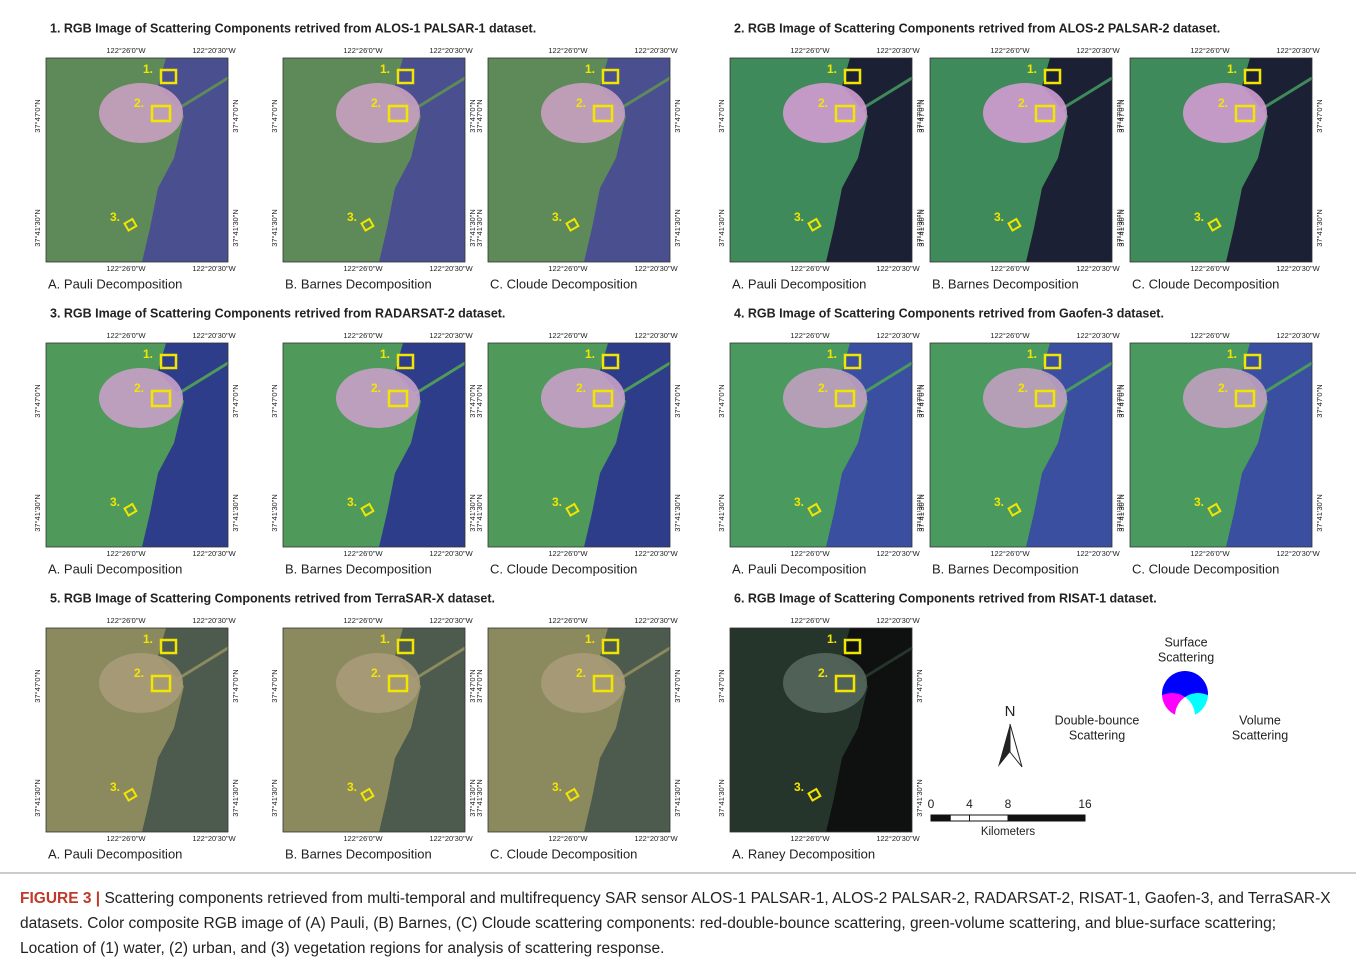 This screenshot has width=1356, height=970. Describe the element at coordinates (803, 853) in the screenshot. I see `image-label: A. Raney Decomposition` at that location.